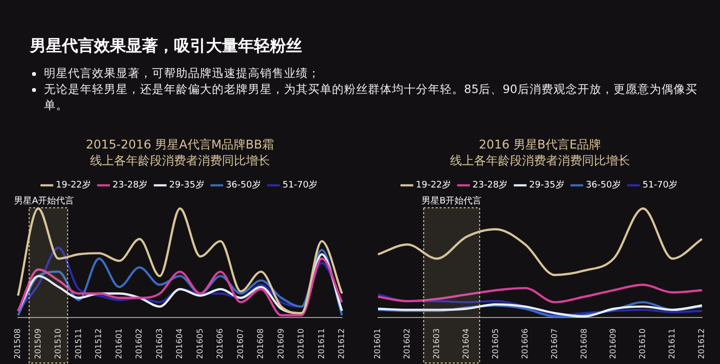  I want to click on band-label: 男星A开始代言, so click(44, 201).